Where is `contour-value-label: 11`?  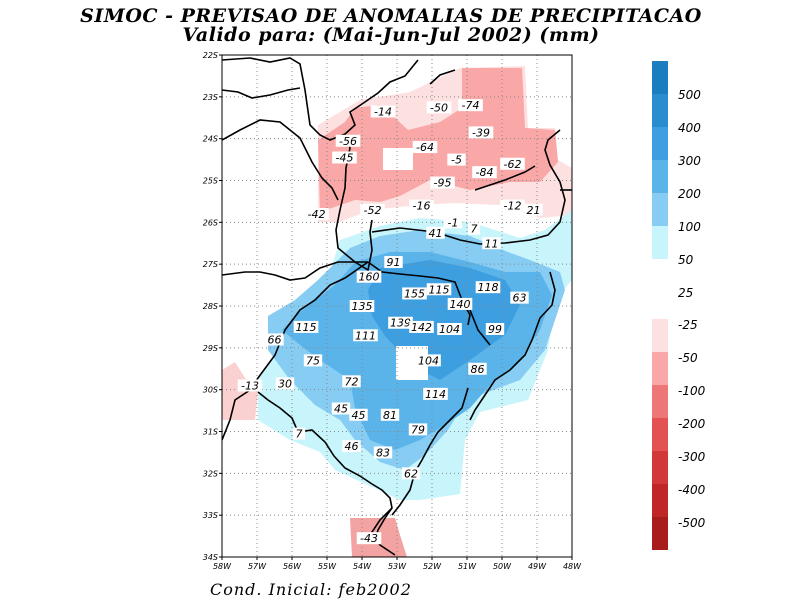 contour-value-label: 11 is located at coordinates (492, 243).